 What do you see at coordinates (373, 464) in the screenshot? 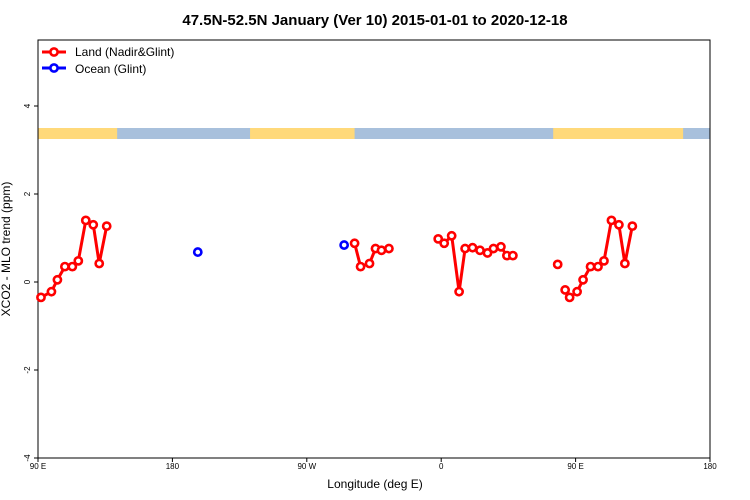
I see `x-axis: 90 E 180 90 W 0 90 E 180` at bounding box center [373, 464].